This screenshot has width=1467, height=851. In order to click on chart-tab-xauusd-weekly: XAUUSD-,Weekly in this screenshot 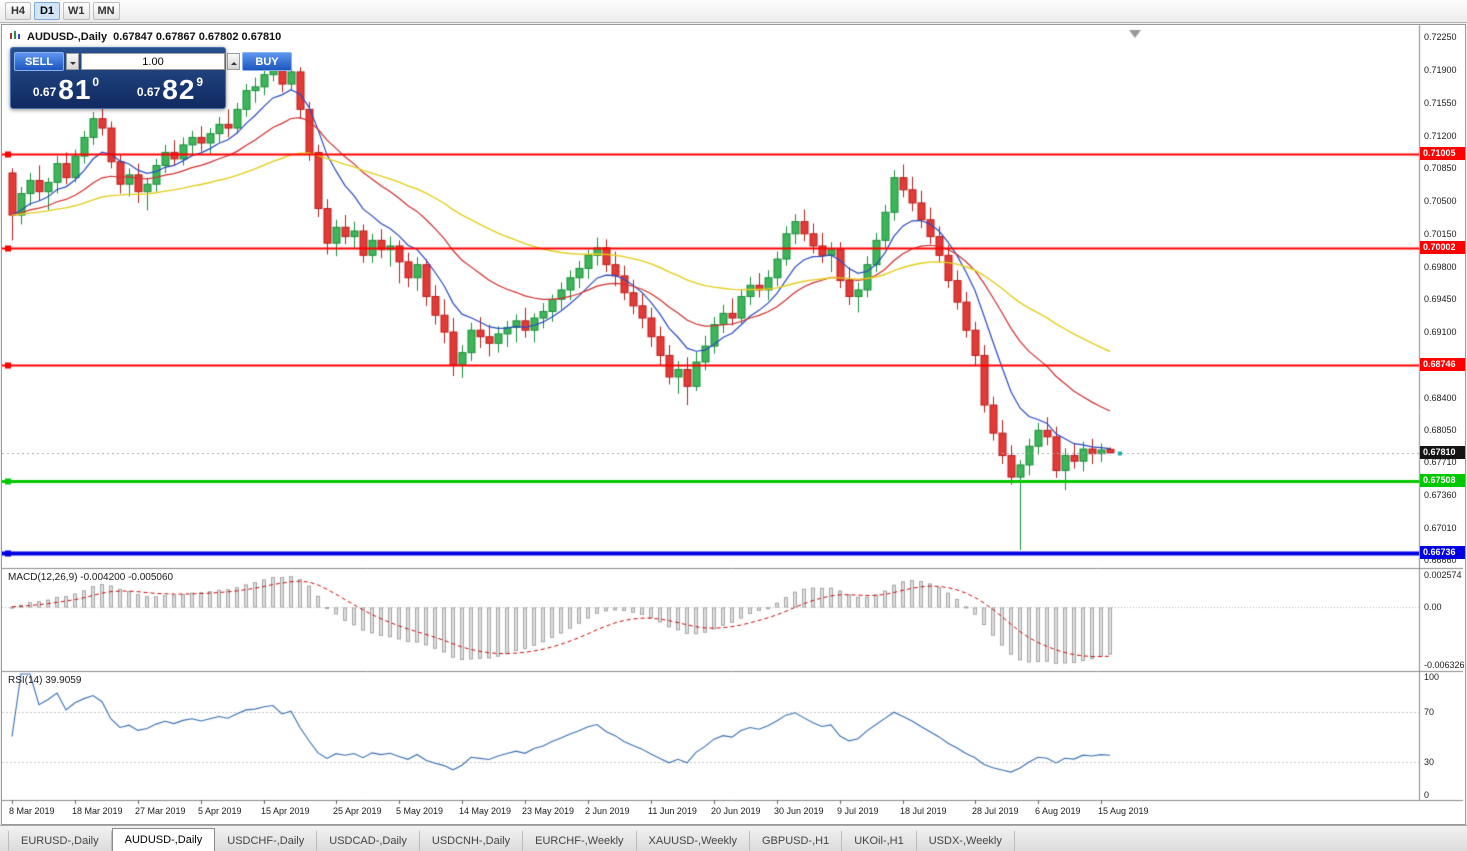, I will do `click(693, 841)`.